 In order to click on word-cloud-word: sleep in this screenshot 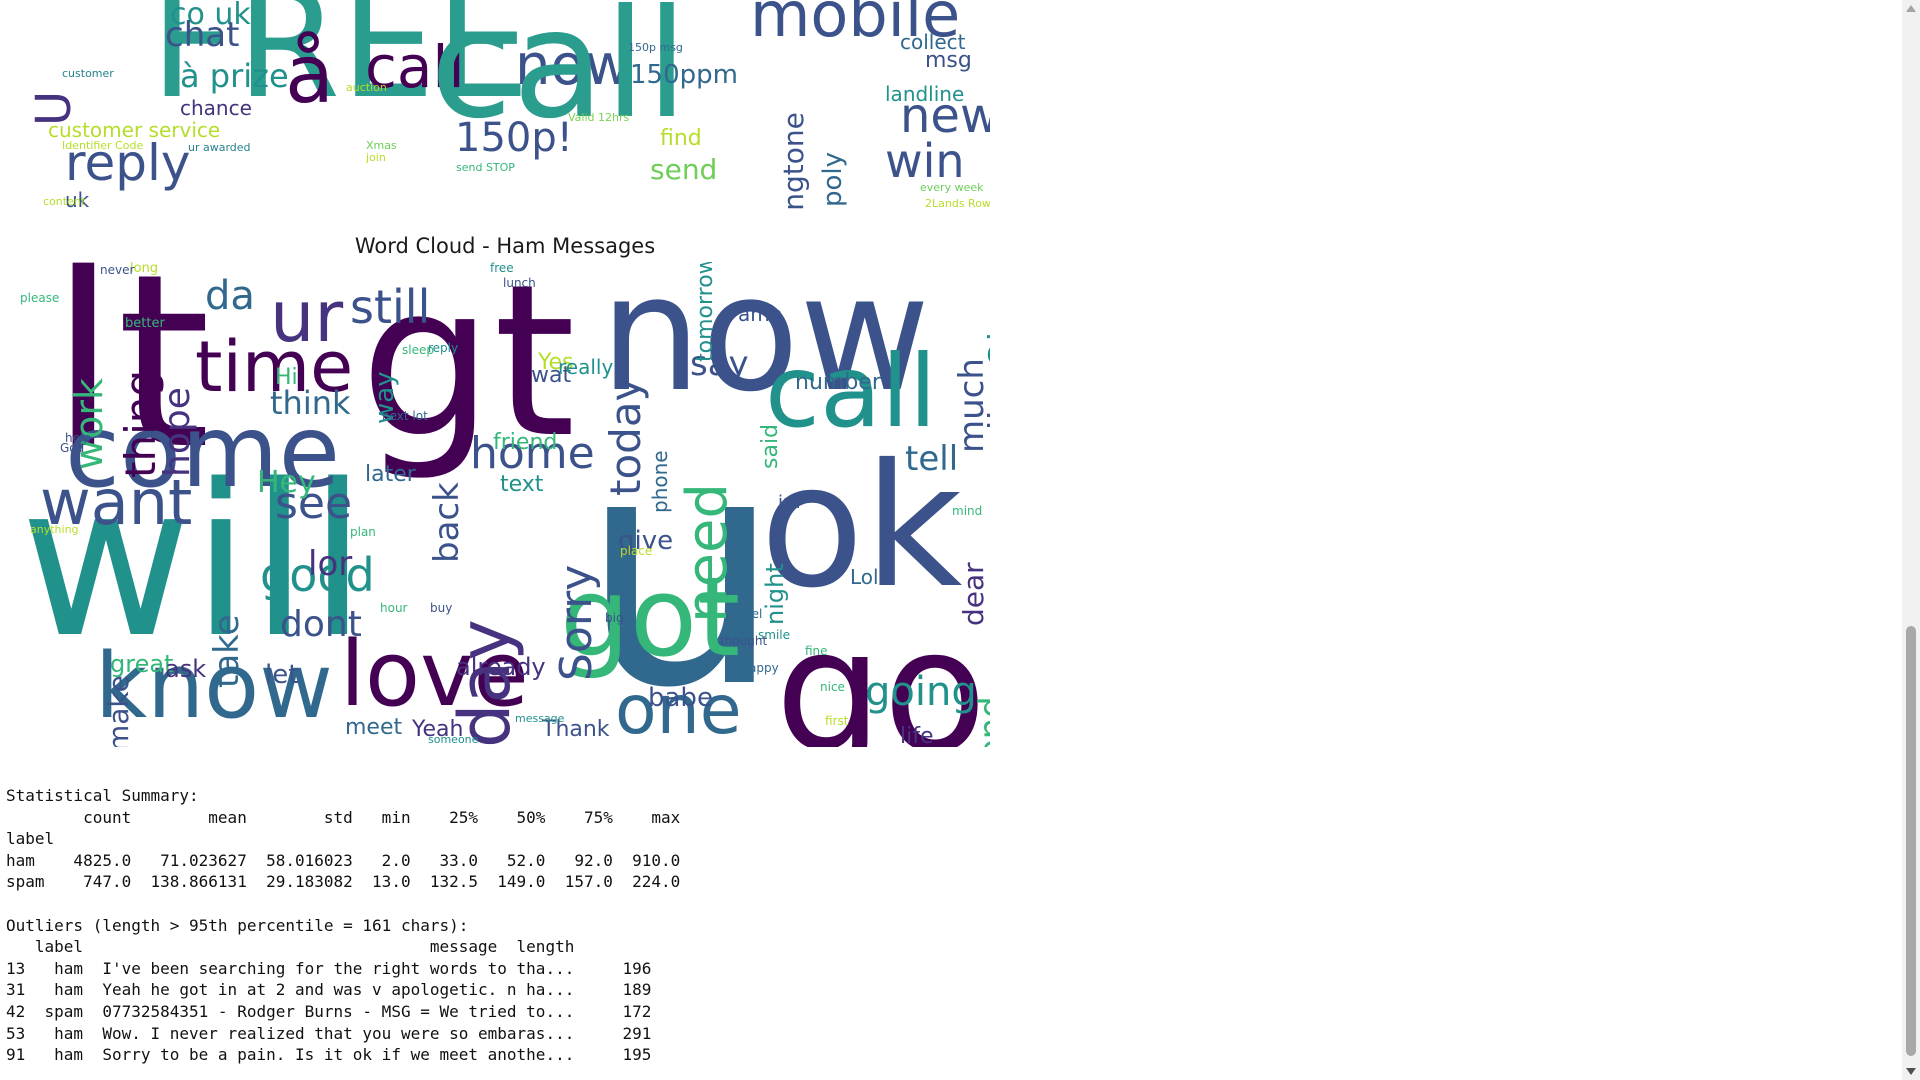, I will do `click(418, 350)`.